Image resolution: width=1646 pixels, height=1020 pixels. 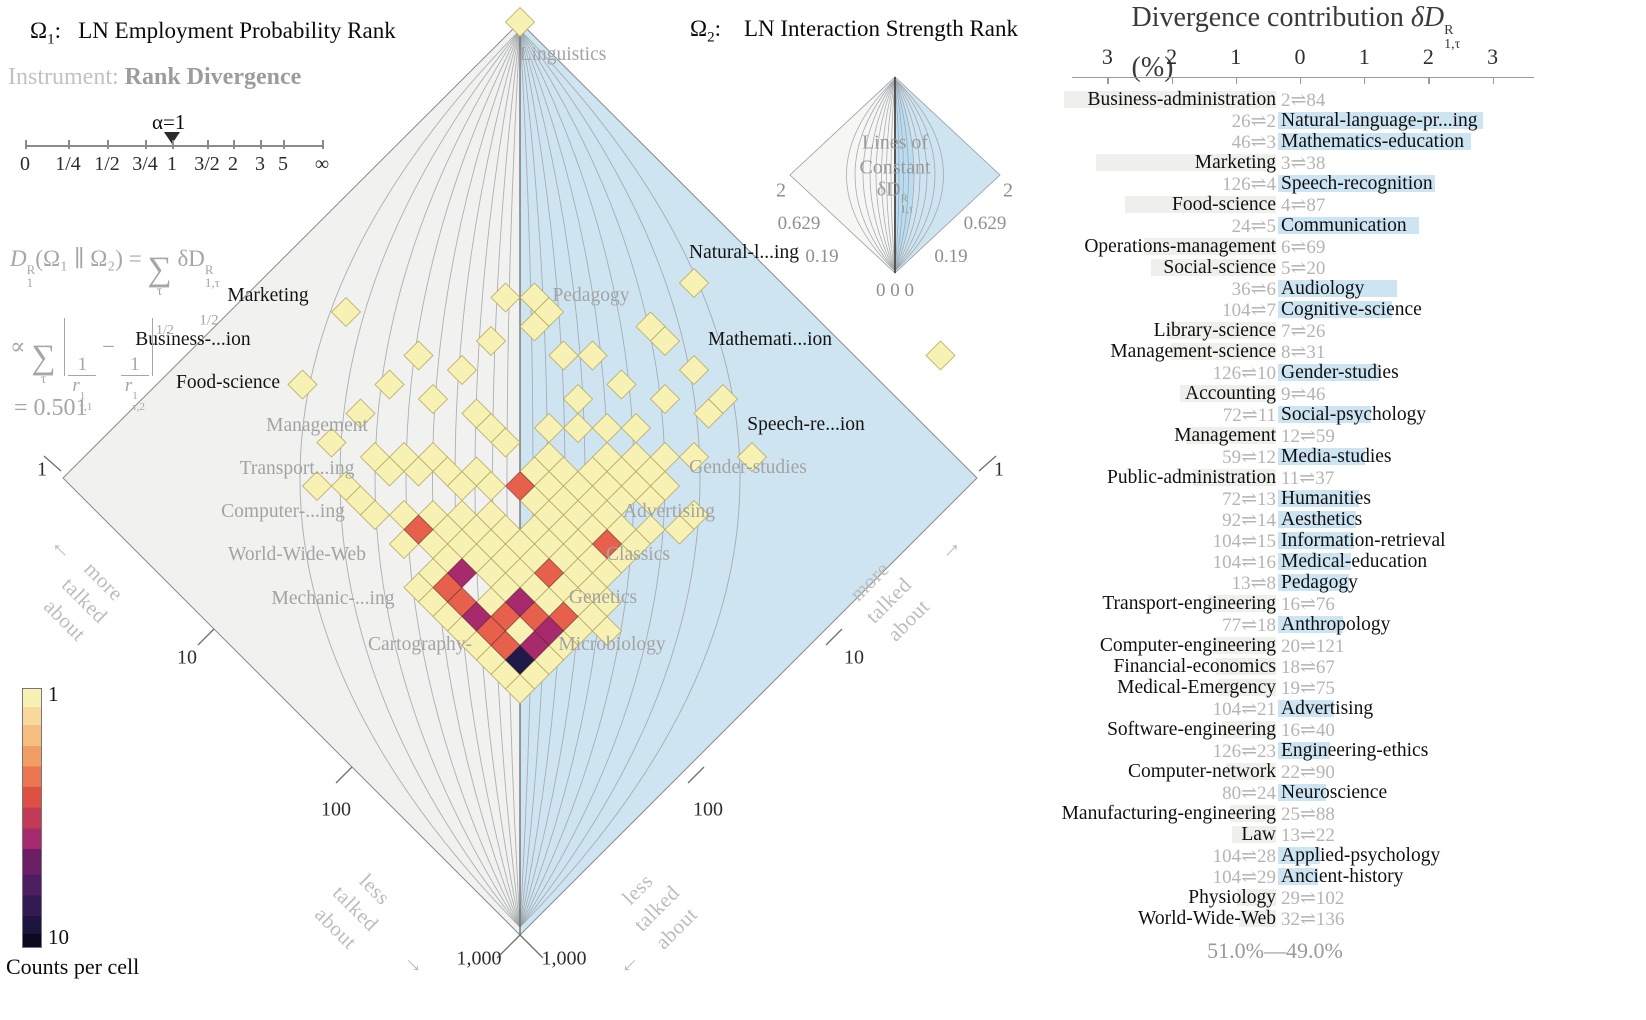 I want to click on divergence-row-label: Information-retrieval, so click(x=1363, y=540).